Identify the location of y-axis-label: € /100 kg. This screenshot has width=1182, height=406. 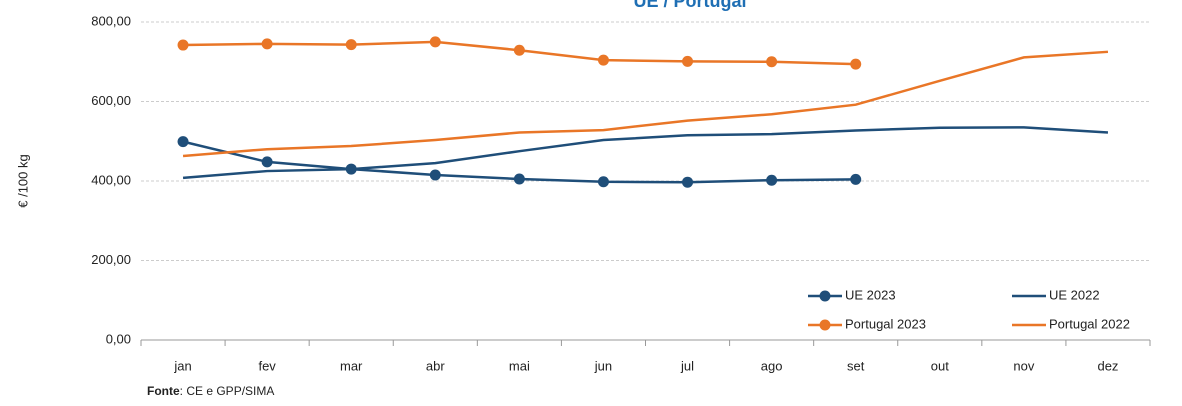
(22, 181).